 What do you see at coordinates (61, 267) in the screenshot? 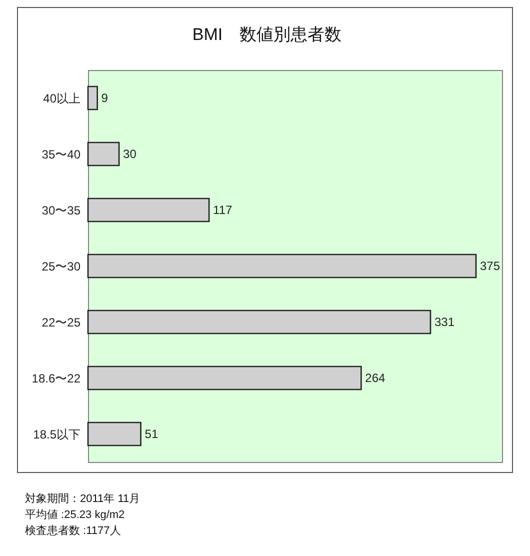
I see `y-tick-label: 25〜30` at bounding box center [61, 267].